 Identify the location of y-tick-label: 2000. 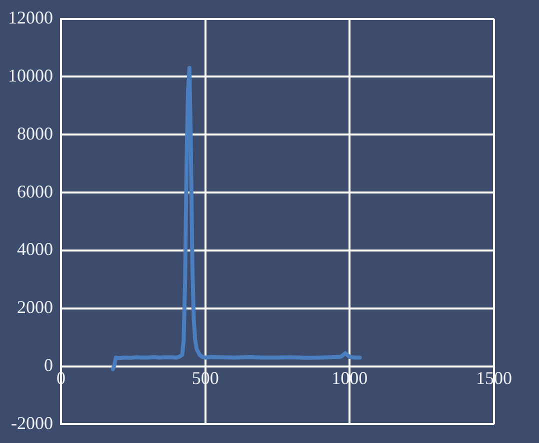
(35, 307).